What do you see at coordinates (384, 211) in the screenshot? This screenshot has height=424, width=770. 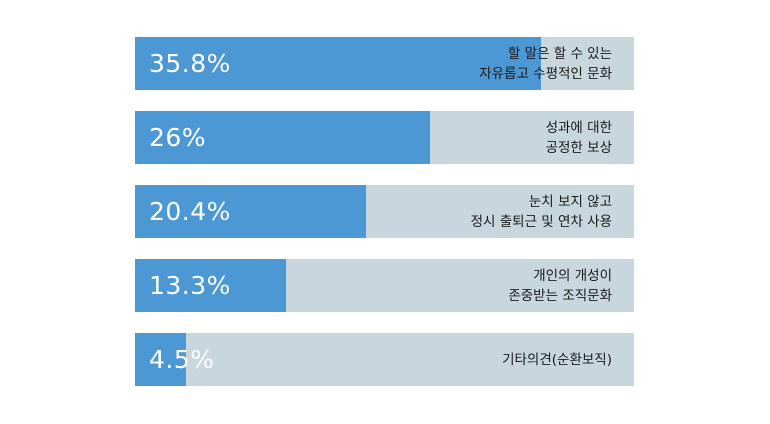 I see `bar-track: 20.4% 눈치 보지 않고 정시 출퇴근 및 연차 사용` at bounding box center [384, 211].